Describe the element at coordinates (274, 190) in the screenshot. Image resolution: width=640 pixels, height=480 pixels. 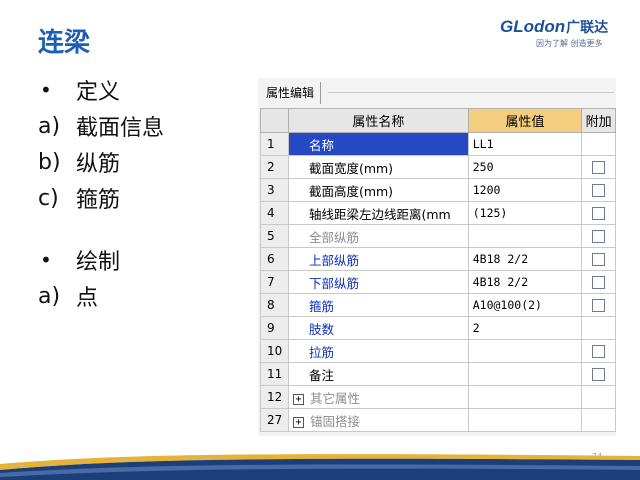
I see `row-number: 3` at that location.